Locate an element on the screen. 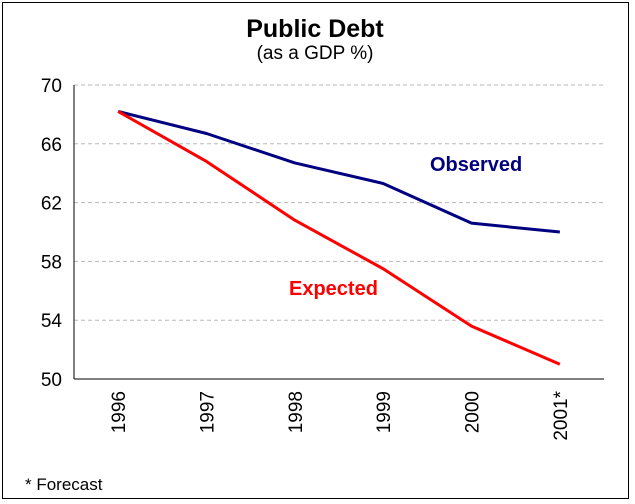 Image resolution: width=635 pixels, height=504 pixels. x-tick-label: 1999 is located at coordinates (384, 412).